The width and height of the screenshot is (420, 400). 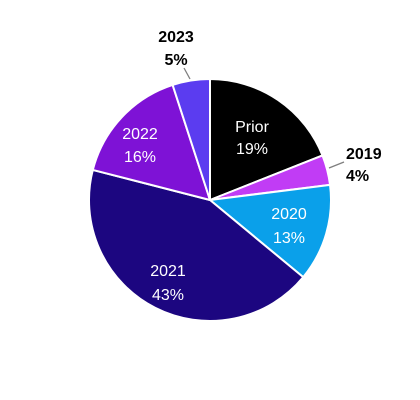 I want to click on pie-slice-2022, so click(x=151, y=142).